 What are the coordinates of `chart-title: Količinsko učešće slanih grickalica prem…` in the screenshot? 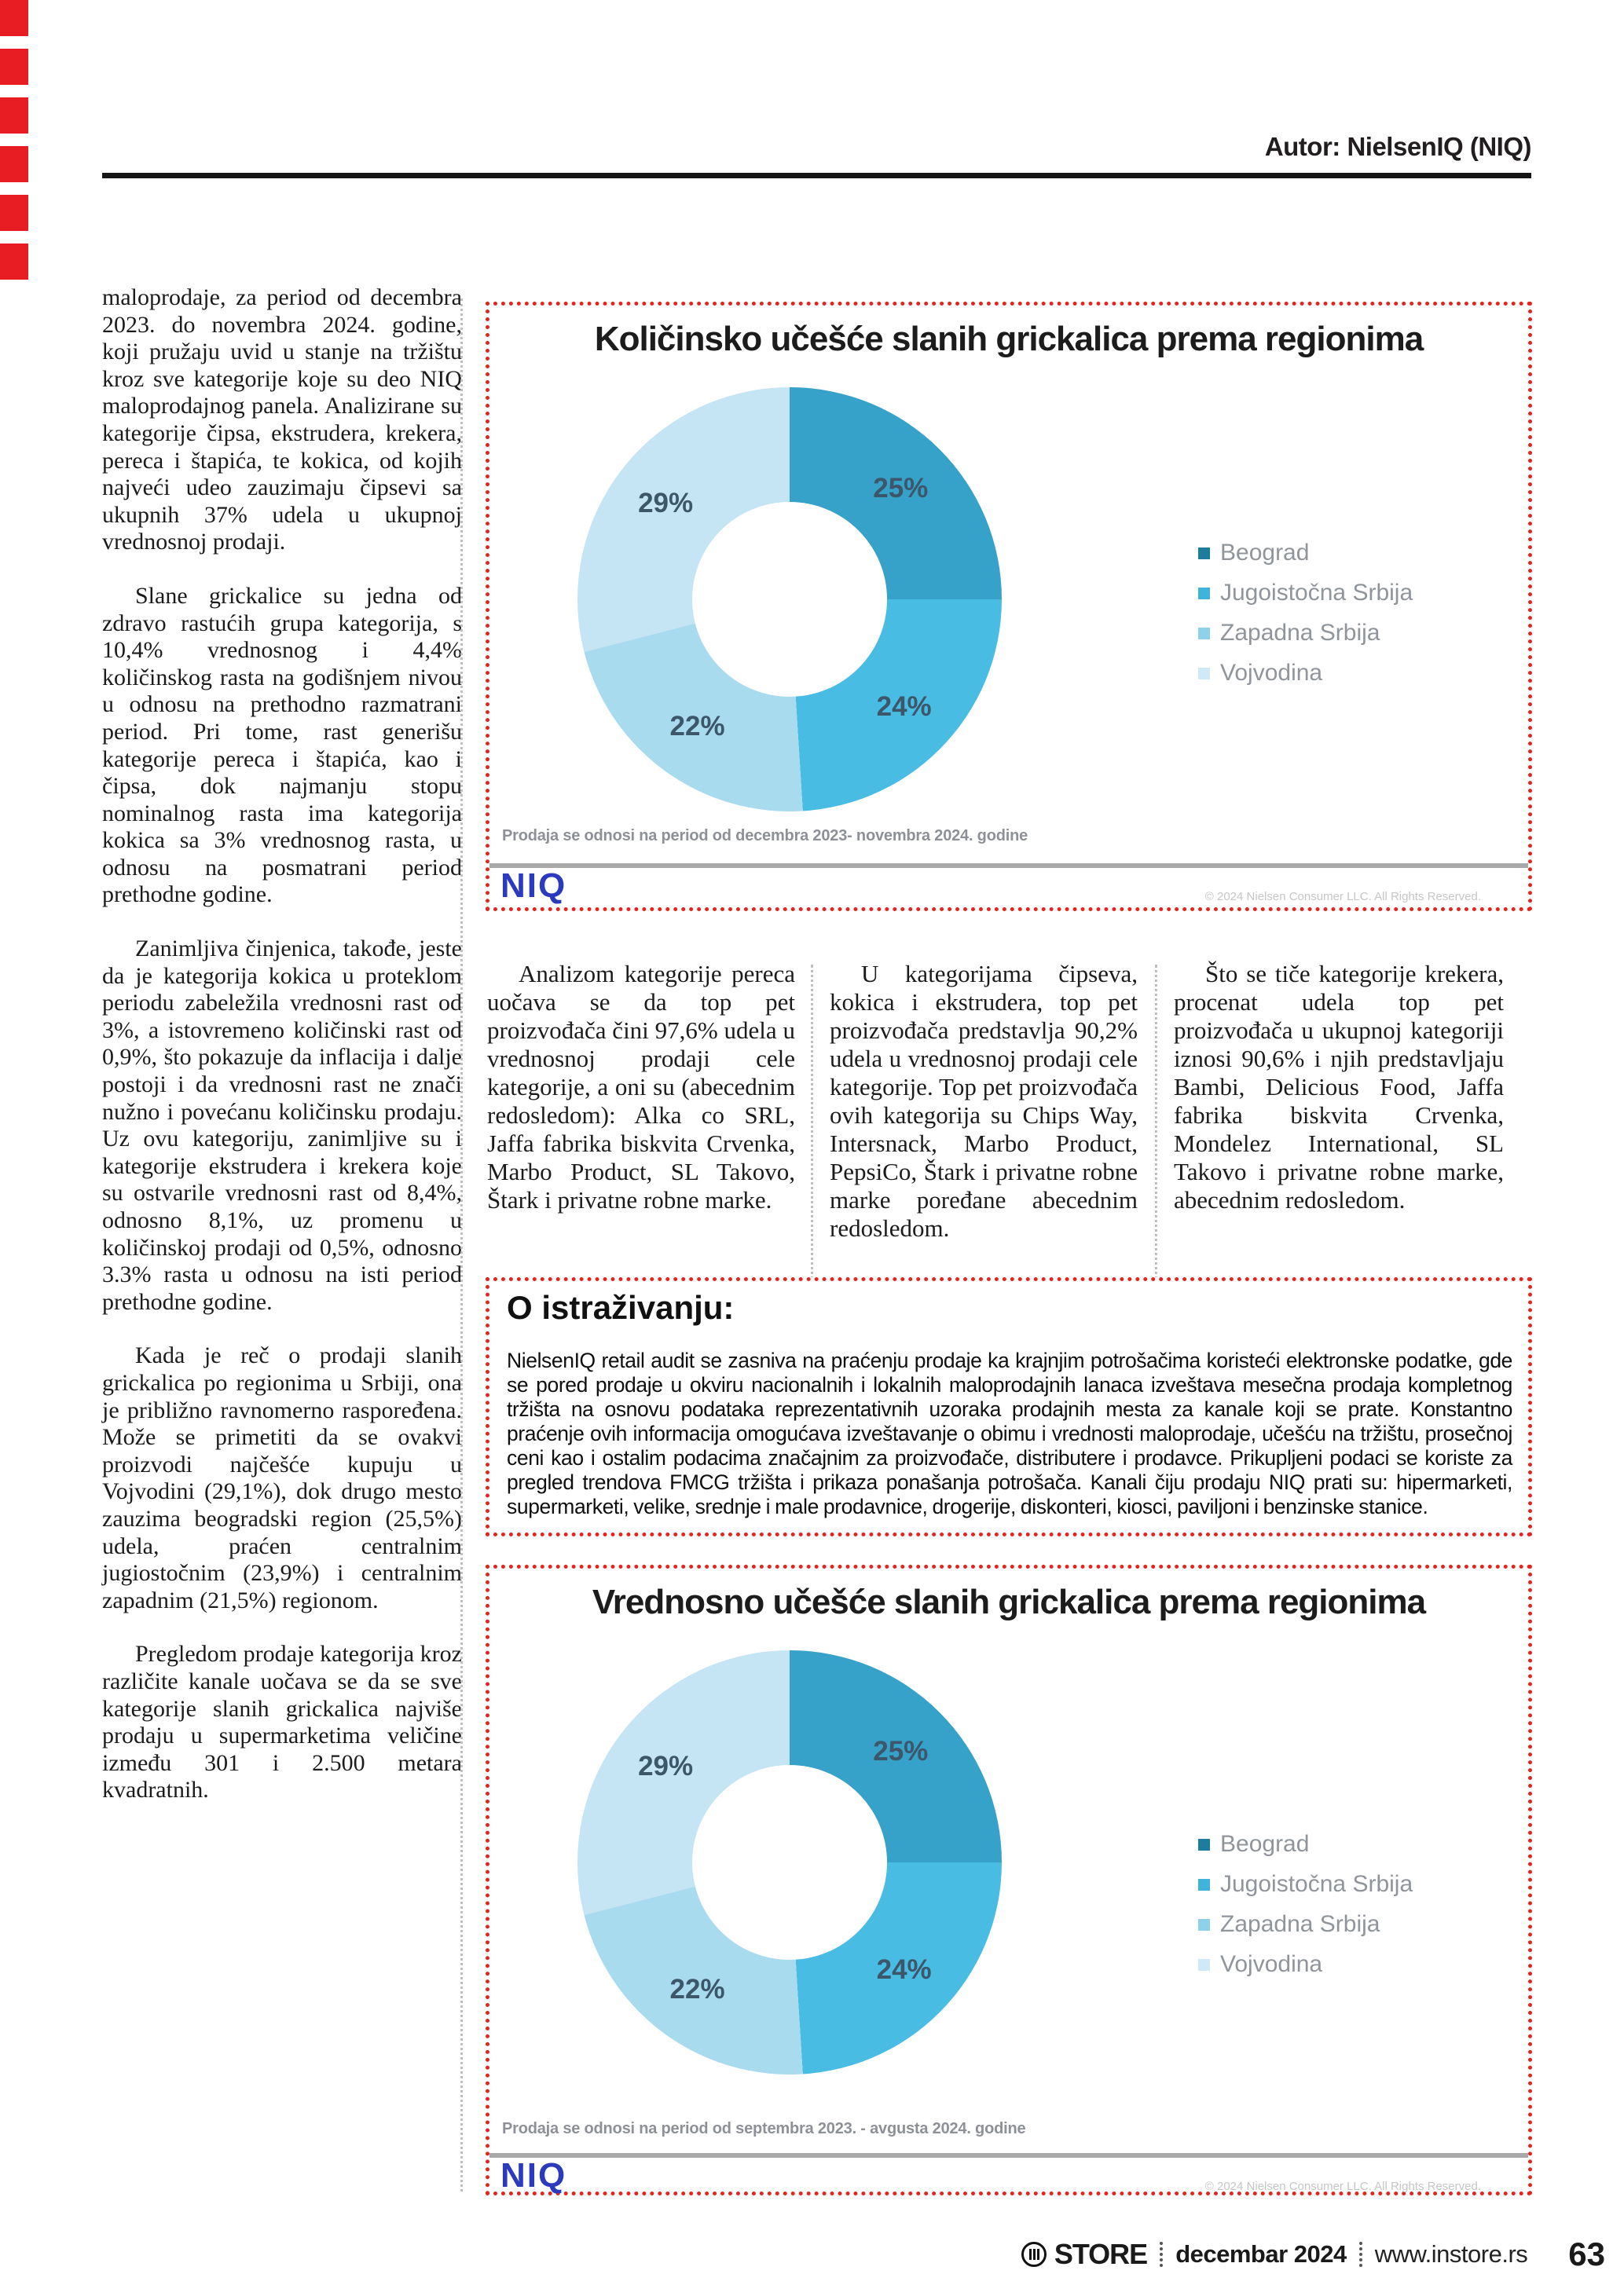 It's located at (1009, 339).